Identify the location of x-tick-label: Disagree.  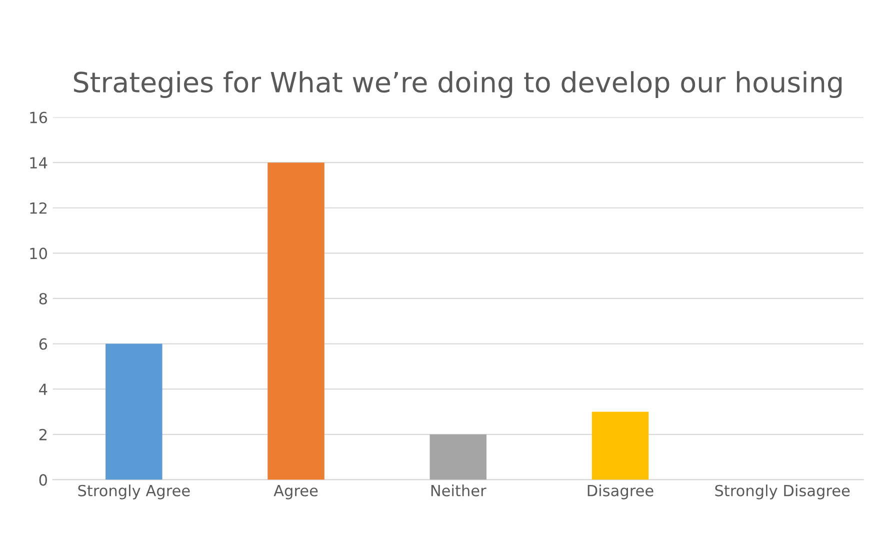
(621, 492).